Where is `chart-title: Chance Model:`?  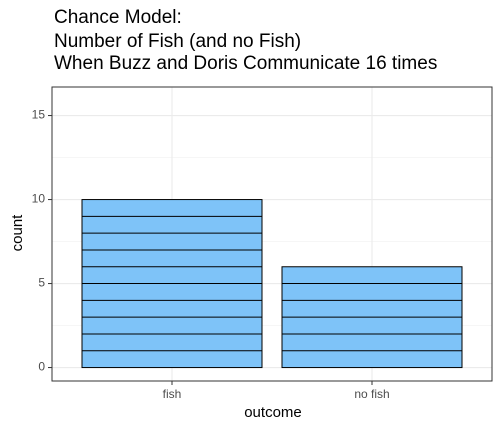 chart-title: Chance Model: is located at coordinates (118, 17).